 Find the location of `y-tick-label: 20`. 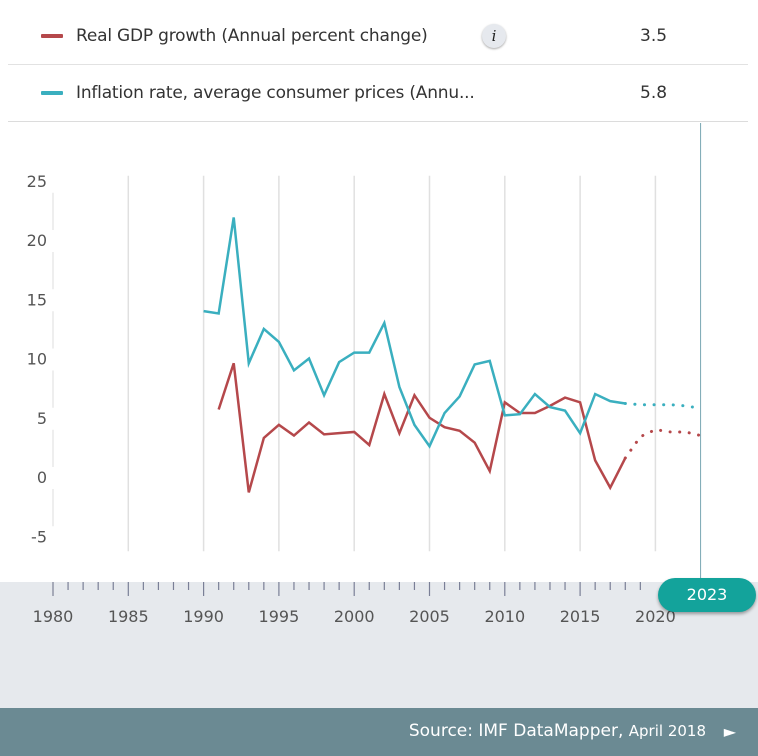

y-tick-label: 20 is located at coordinates (37, 240).